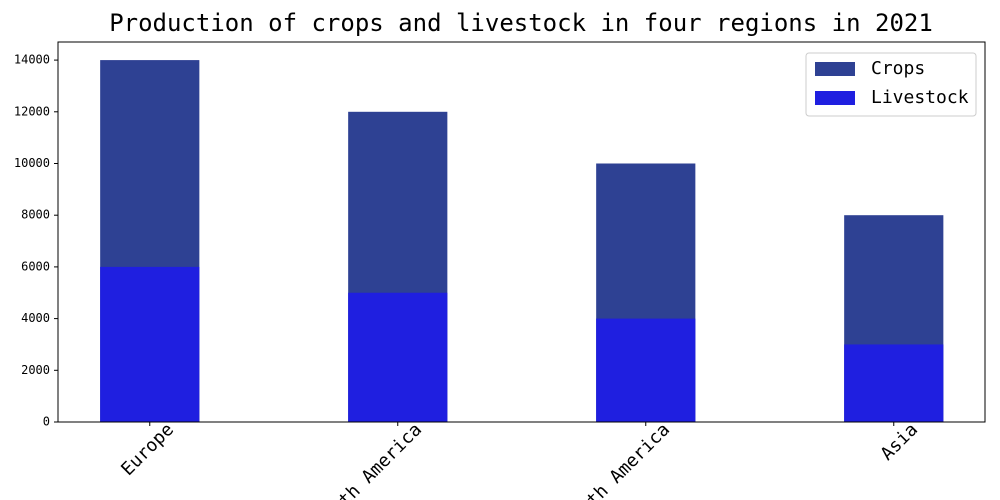  I want to click on y-tick-label: 10000, so click(32, 163).